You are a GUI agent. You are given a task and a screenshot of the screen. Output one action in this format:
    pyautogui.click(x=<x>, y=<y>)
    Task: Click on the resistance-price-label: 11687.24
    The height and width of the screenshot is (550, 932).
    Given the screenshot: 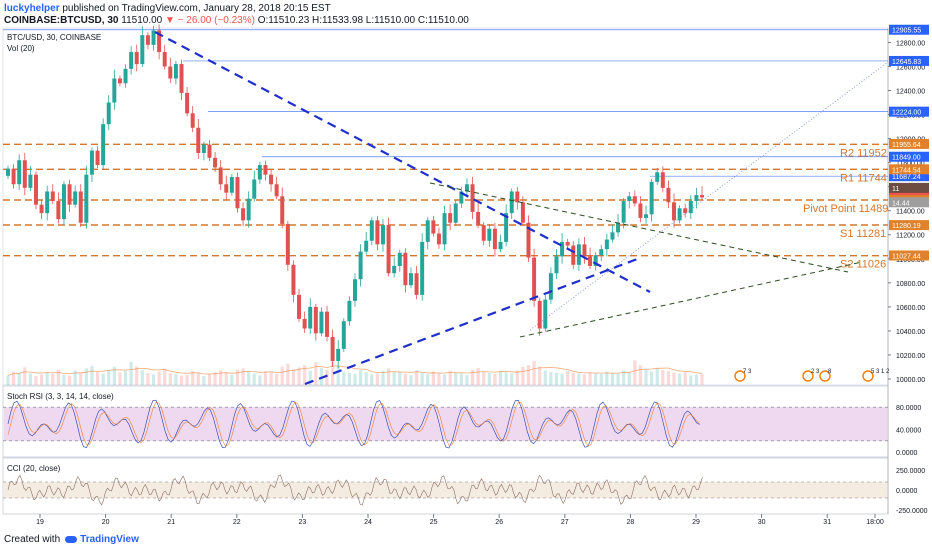 What is the action you would take?
    pyautogui.click(x=906, y=177)
    